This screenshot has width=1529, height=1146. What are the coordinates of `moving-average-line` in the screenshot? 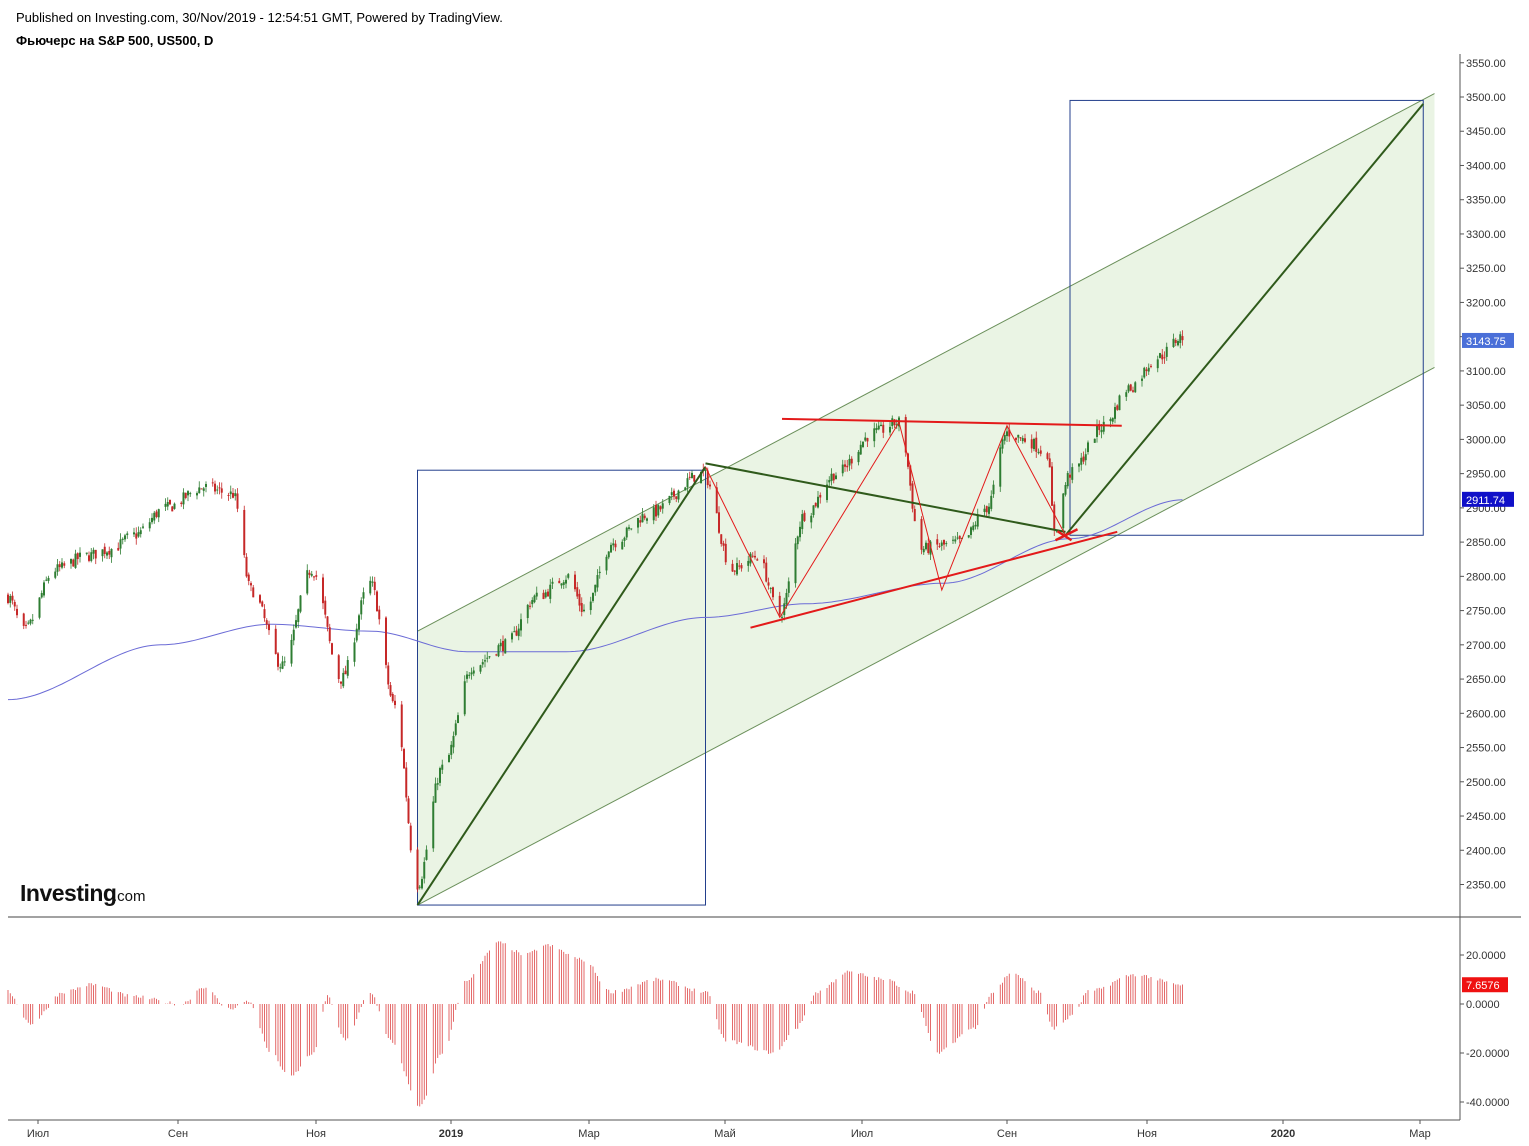 It's located at (595, 600).